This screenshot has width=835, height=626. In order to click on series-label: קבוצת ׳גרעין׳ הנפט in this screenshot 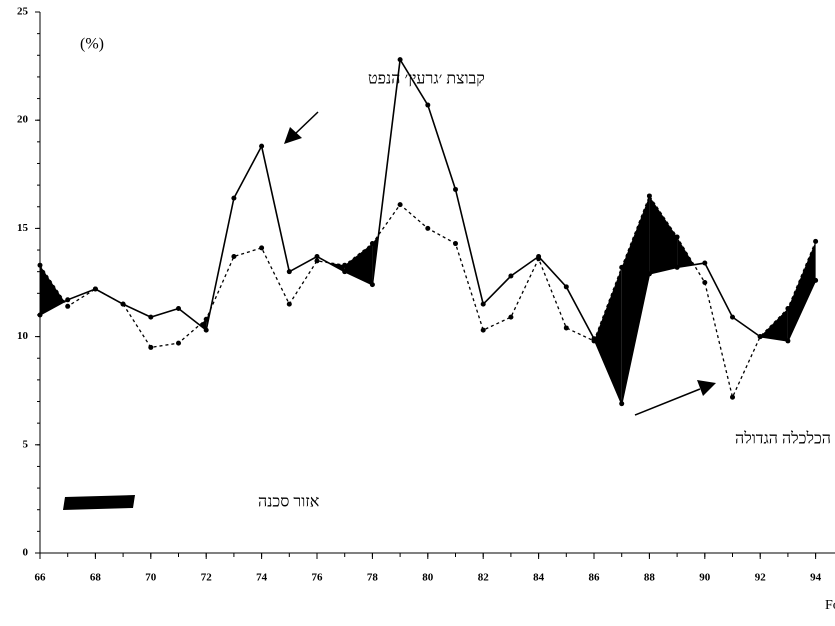, I will do `click(426, 79)`.